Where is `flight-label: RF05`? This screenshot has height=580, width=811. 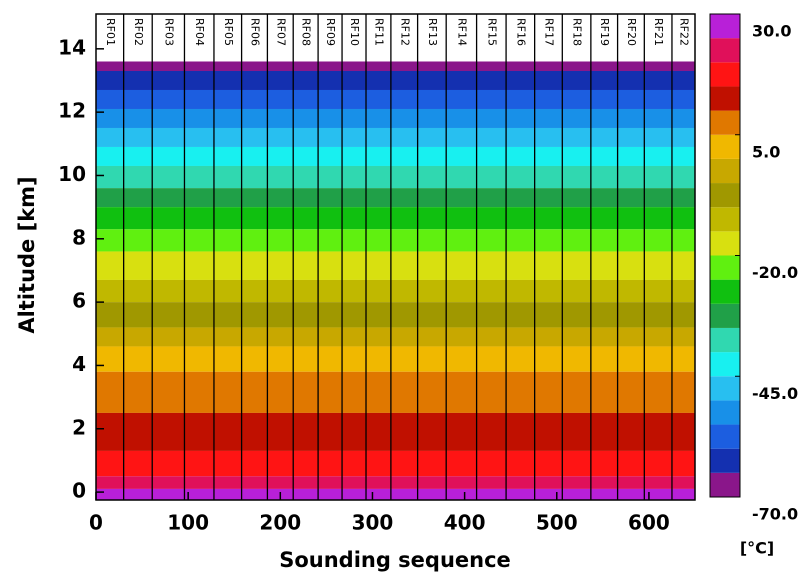
flight-label: RF05 is located at coordinates (228, 32).